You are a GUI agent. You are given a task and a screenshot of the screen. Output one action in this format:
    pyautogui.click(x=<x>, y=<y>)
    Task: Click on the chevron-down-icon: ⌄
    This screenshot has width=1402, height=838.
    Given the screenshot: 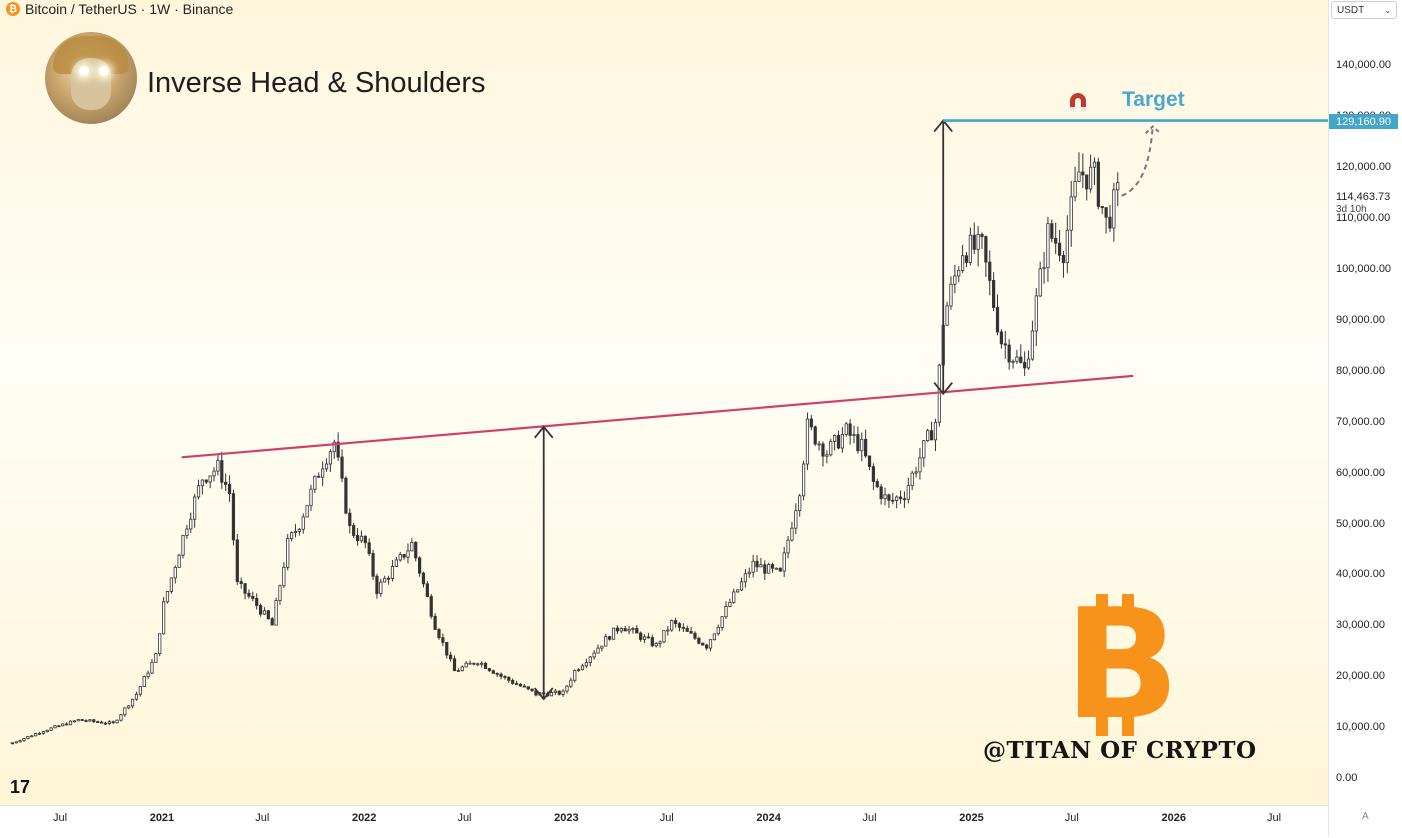 What is the action you would take?
    pyautogui.click(x=1387, y=10)
    